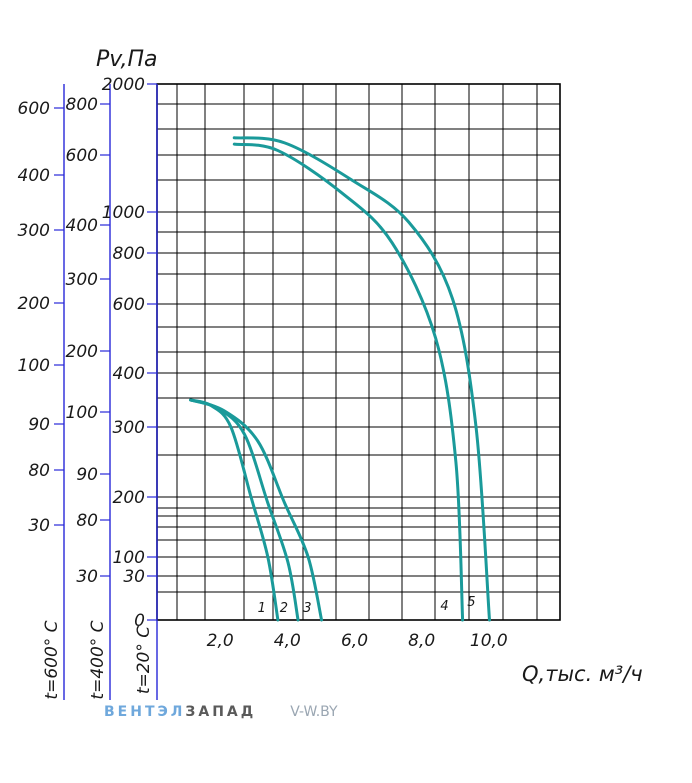 This screenshot has width=692, height=783. Describe the element at coordinates (144, 660) in the screenshot. I see `y-scale-title: t=20° С` at that location.